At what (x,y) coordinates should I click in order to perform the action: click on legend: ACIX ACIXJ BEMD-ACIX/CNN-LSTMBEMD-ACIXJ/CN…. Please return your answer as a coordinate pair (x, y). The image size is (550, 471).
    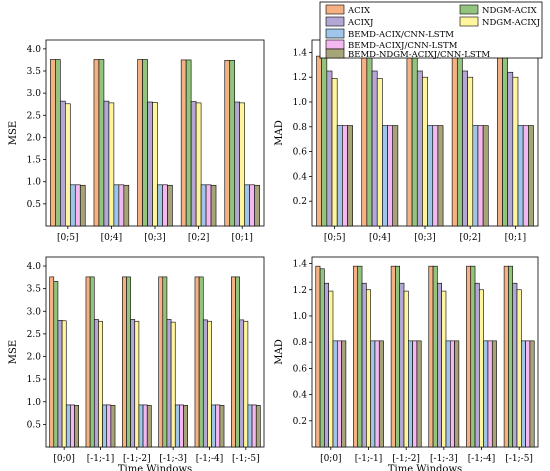
    Looking at the image, I should click on (431, 30).